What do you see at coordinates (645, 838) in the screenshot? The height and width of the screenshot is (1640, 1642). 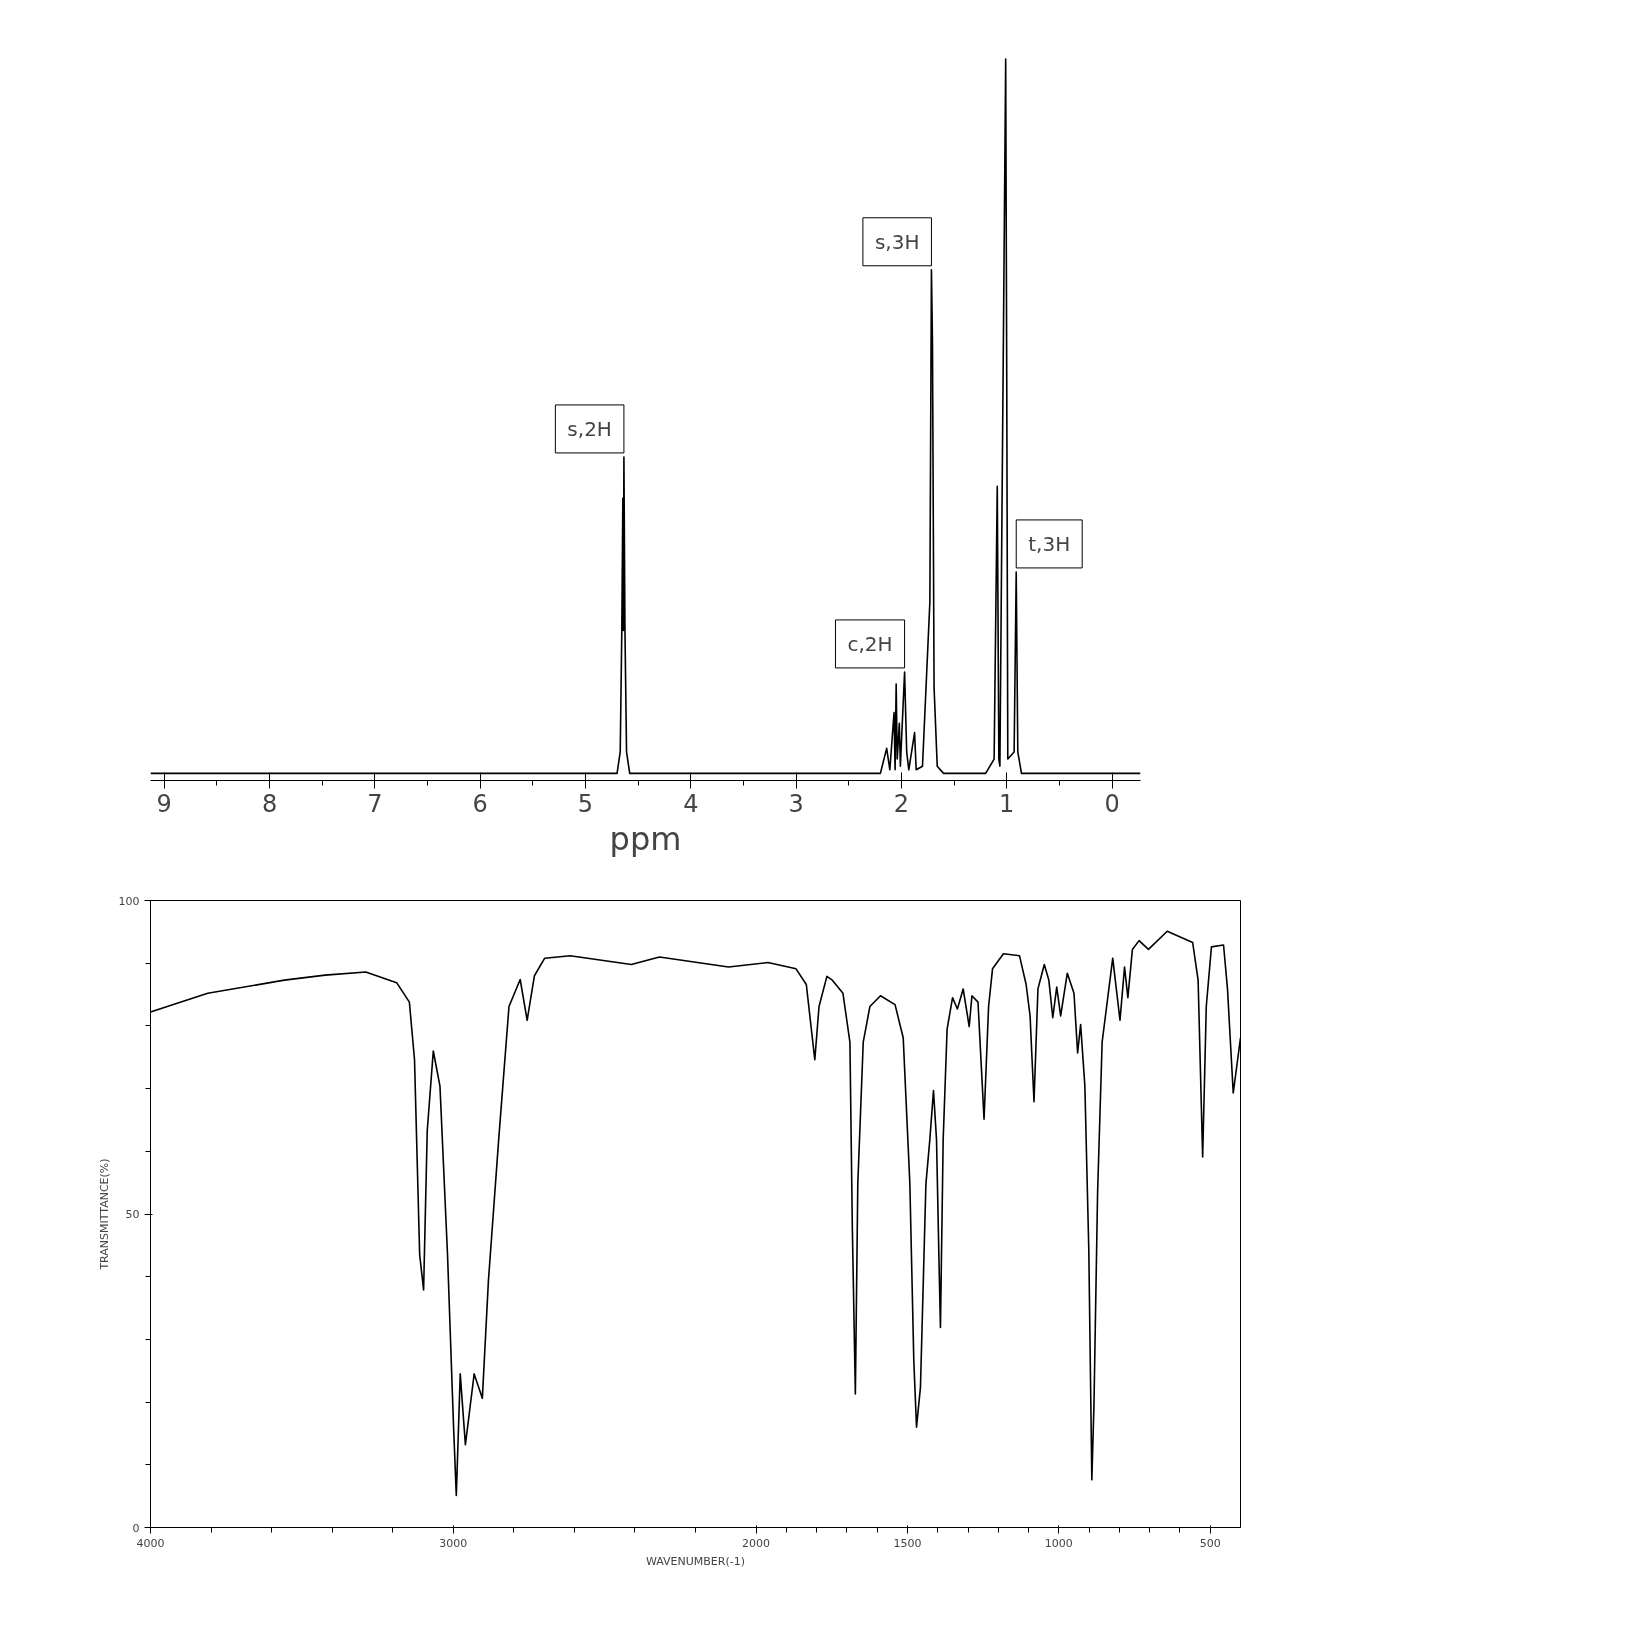 I see `x-axis-title: ppm` at bounding box center [645, 838].